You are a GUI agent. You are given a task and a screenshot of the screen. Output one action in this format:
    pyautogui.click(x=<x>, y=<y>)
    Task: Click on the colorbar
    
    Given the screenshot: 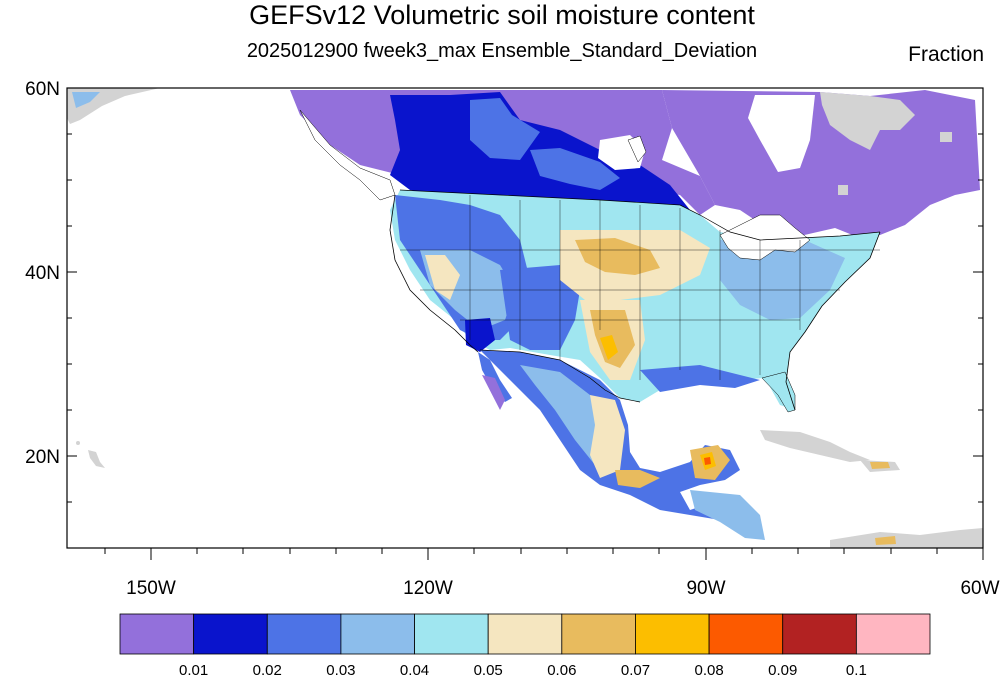 What is the action you would take?
    pyautogui.click(x=525, y=634)
    